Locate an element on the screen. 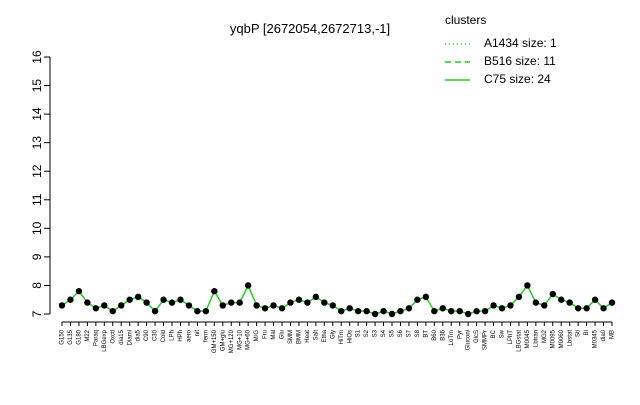 This screenshot has width=640, height=405. x-tick-label: Glu is located at coordinates (283, 334).